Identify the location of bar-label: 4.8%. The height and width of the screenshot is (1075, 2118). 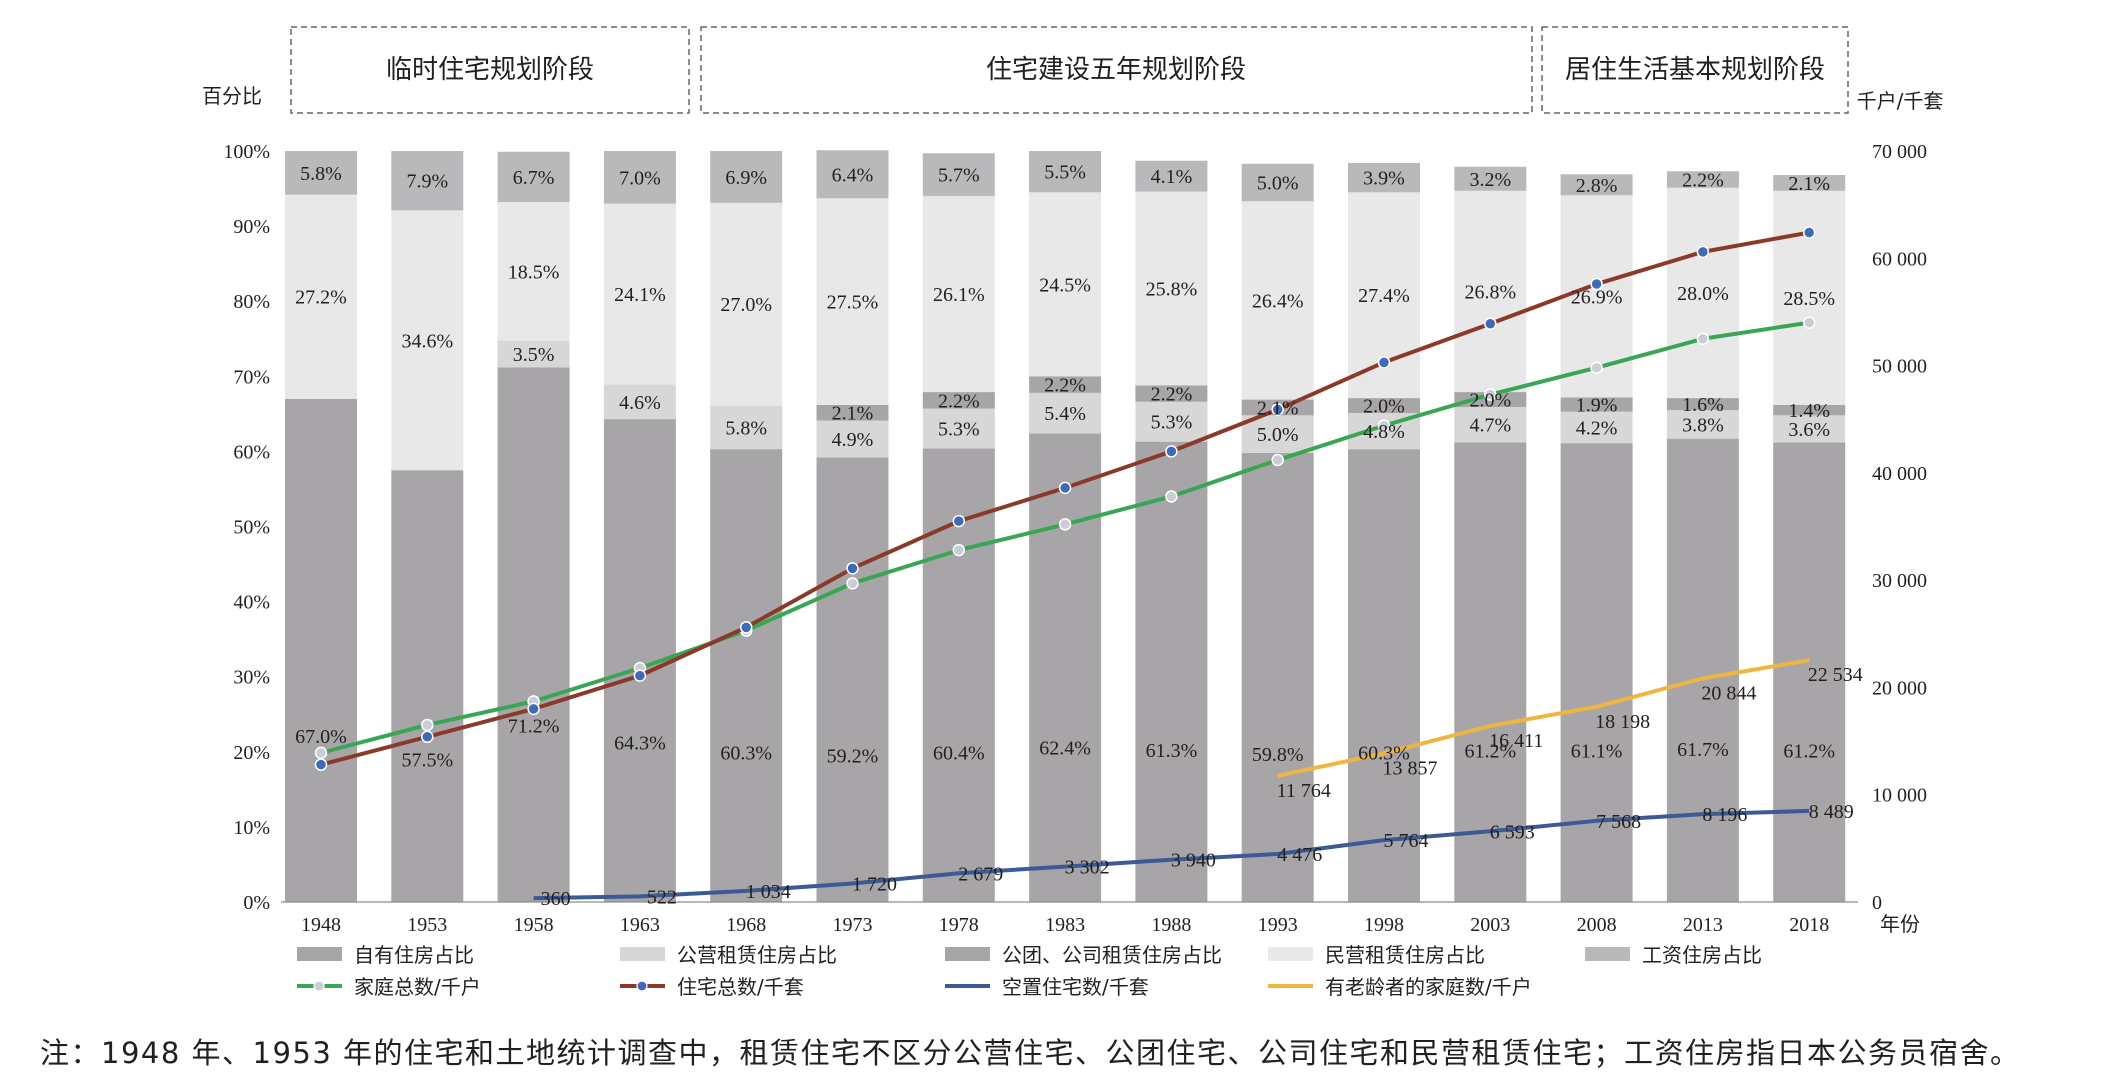
(1384, 432).